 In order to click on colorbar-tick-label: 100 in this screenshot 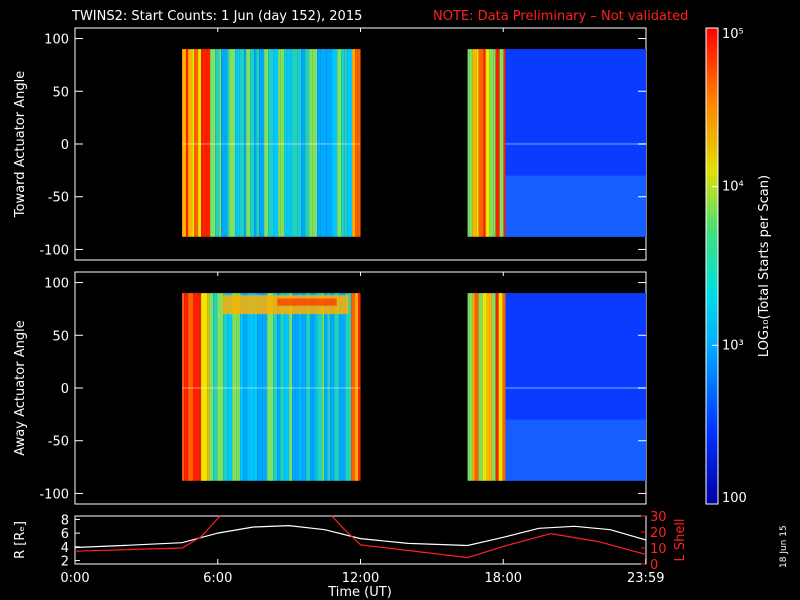, I will do `click(734, 498)`.